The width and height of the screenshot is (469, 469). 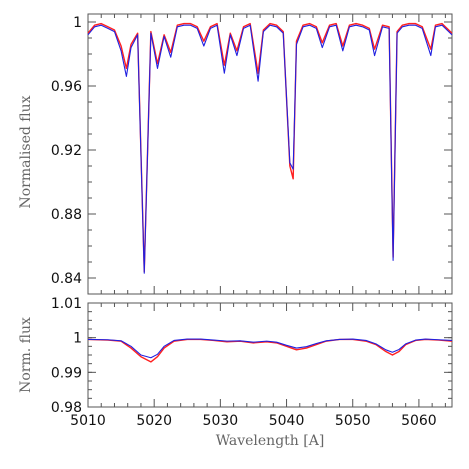 I want to click on bottom-series-observed-line, so click(x=270, y=350).